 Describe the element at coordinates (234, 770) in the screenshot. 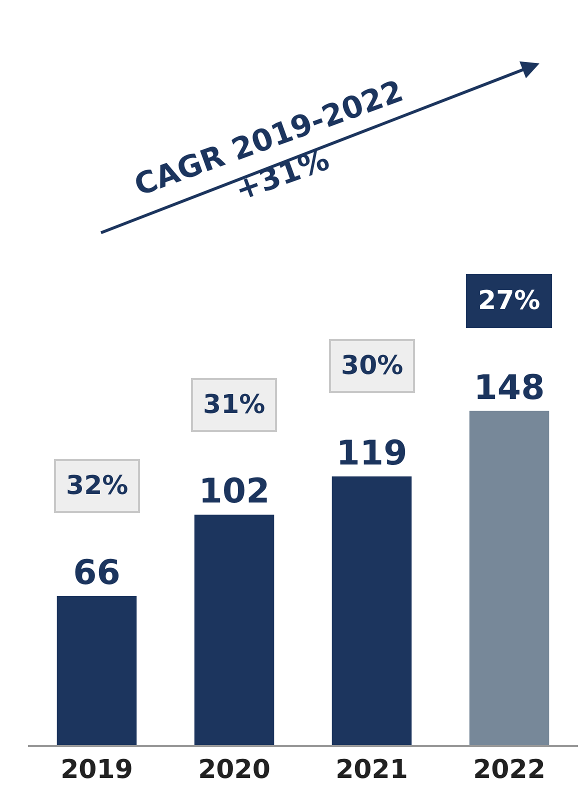

I see `x-tick-label: 2020` at that location.